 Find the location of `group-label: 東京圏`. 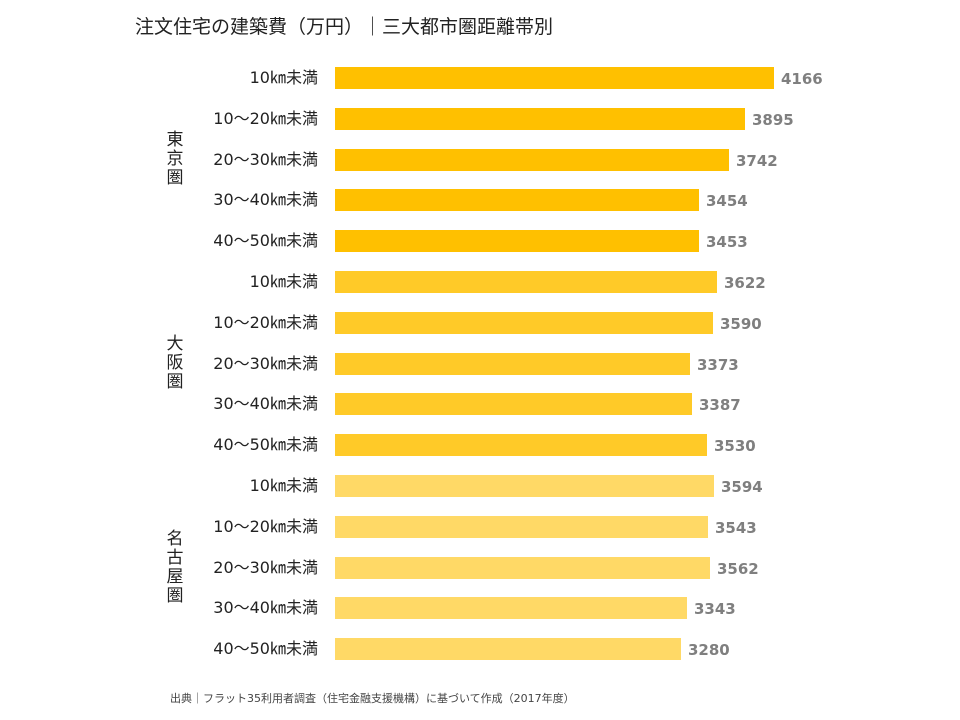

group-label: 東京圏 is located at coordinates (175, 159).